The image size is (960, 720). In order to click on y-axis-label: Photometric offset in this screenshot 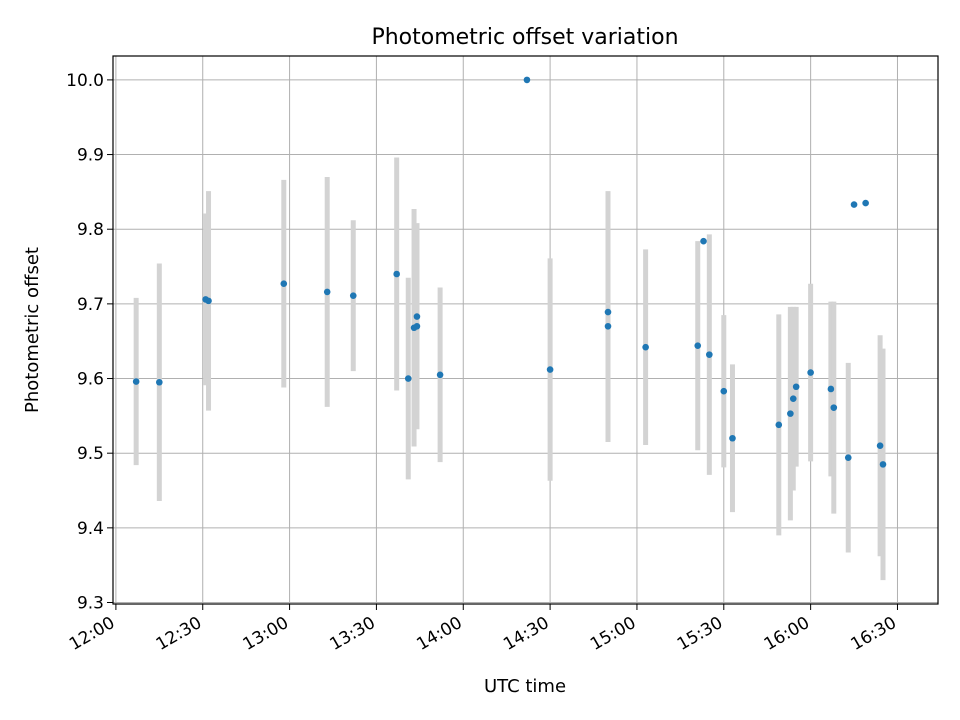, I will do `click(32, 330)`.